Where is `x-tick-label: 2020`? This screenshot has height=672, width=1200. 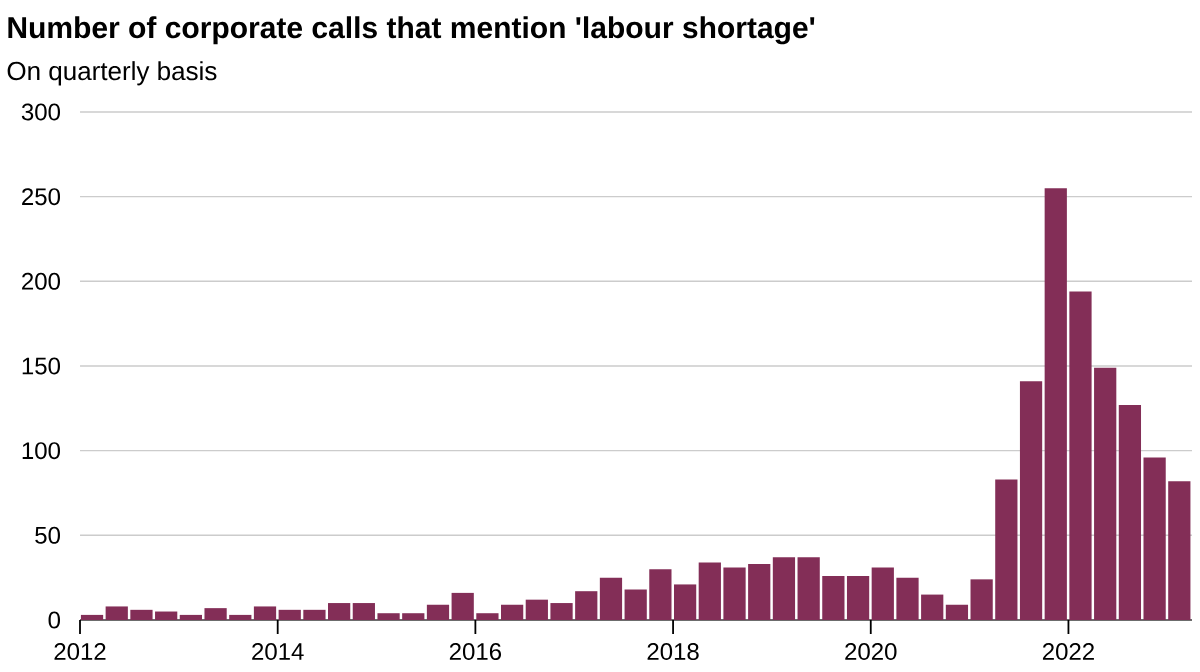
x-tick-label: 2020 is located at coordinates (871, 652).